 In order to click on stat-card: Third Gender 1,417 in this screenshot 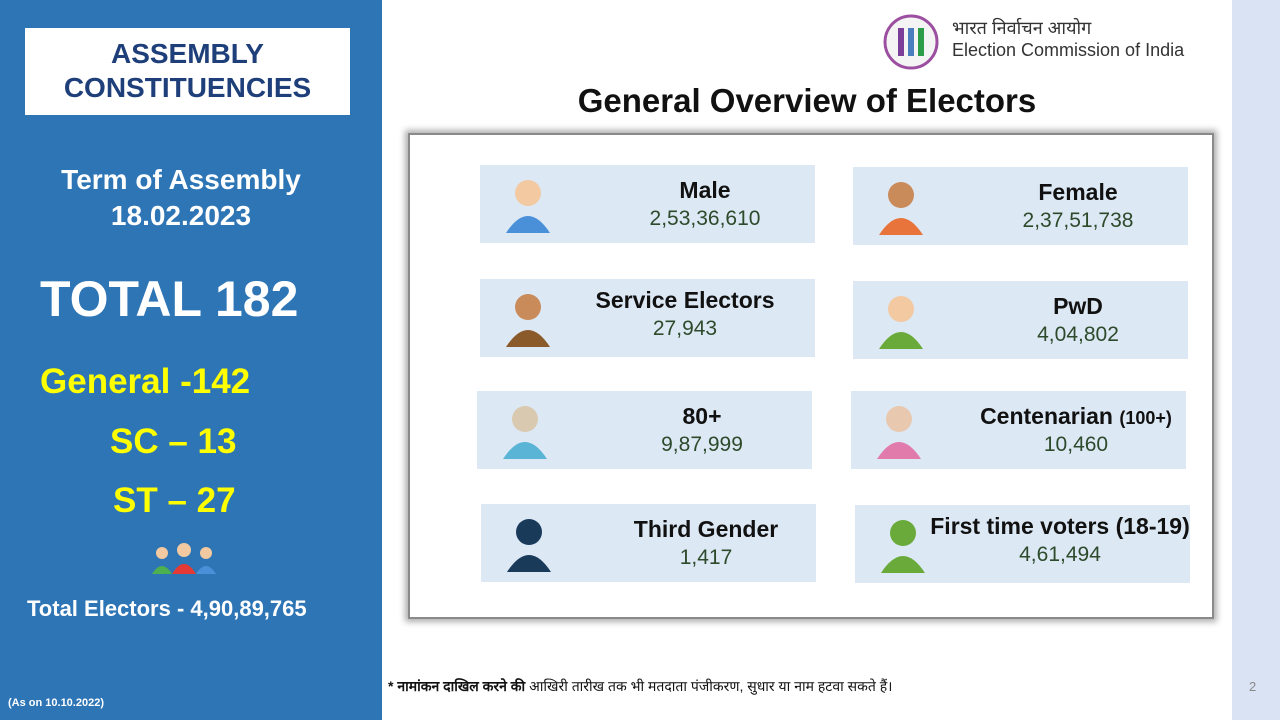, I will do `click(648, 543)`.